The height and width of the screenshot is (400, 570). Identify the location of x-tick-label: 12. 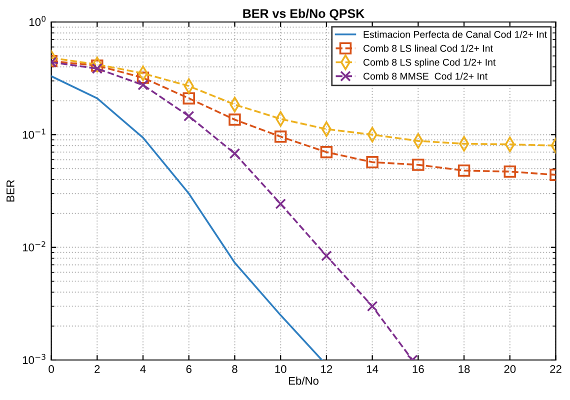
(326, 369).